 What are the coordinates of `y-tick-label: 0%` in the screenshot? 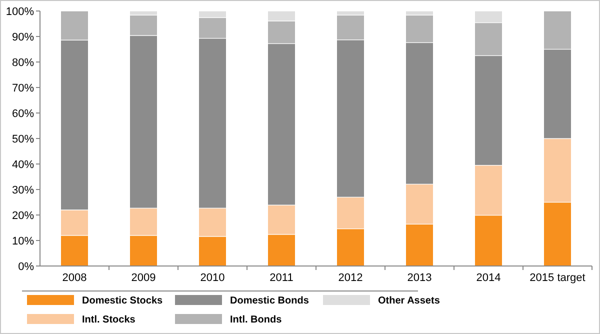 It's located at (26, 266).